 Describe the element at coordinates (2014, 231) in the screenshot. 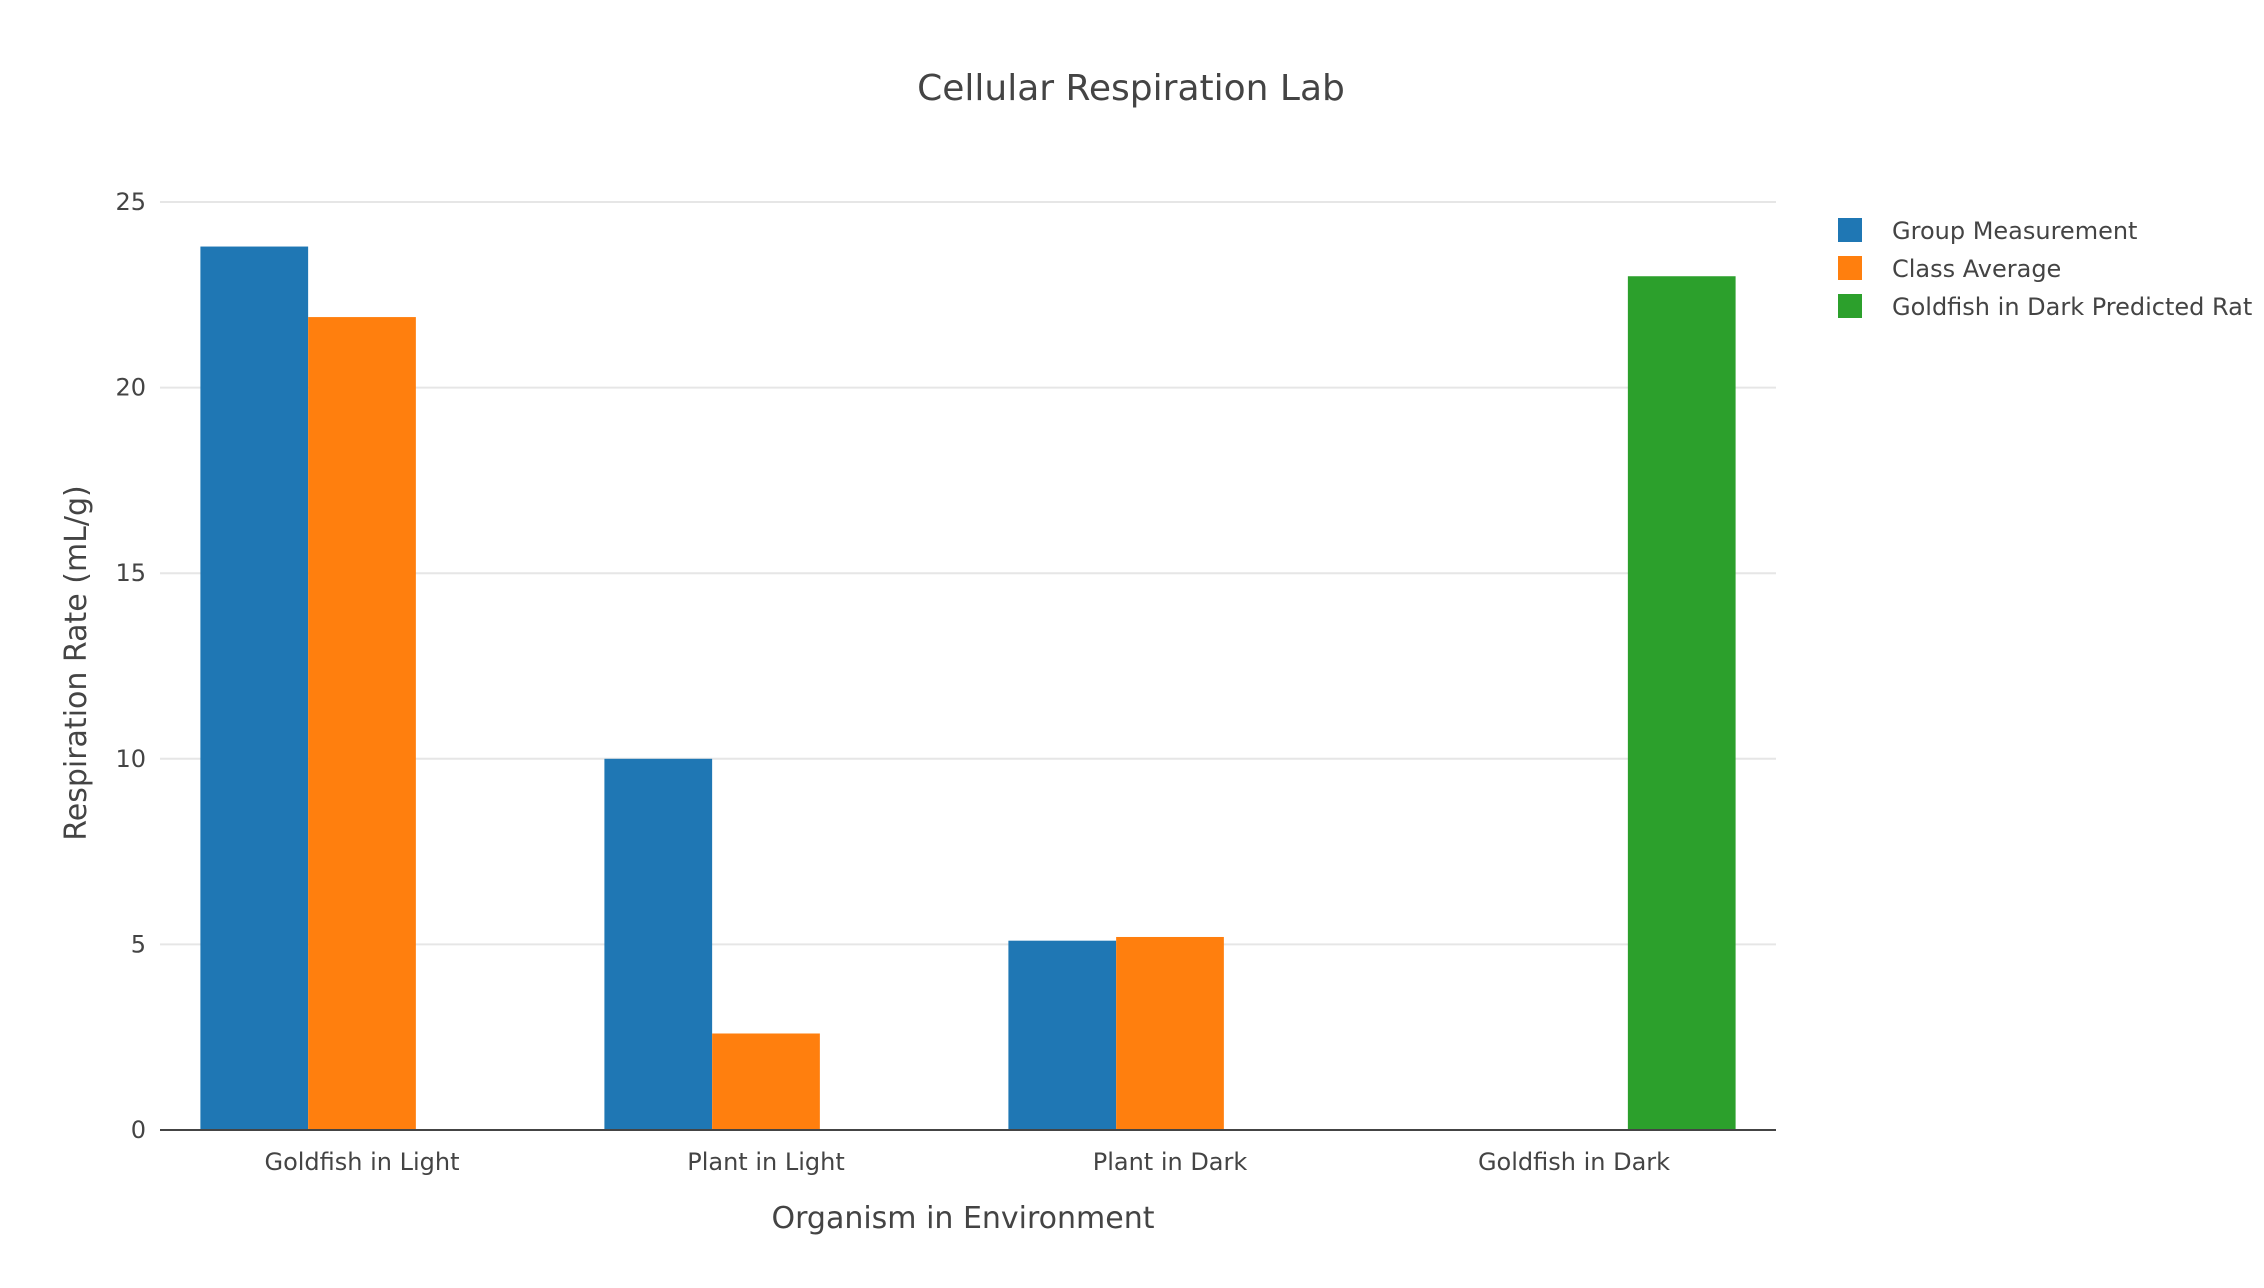

I see `legend-label: Group Measurement` at that location.